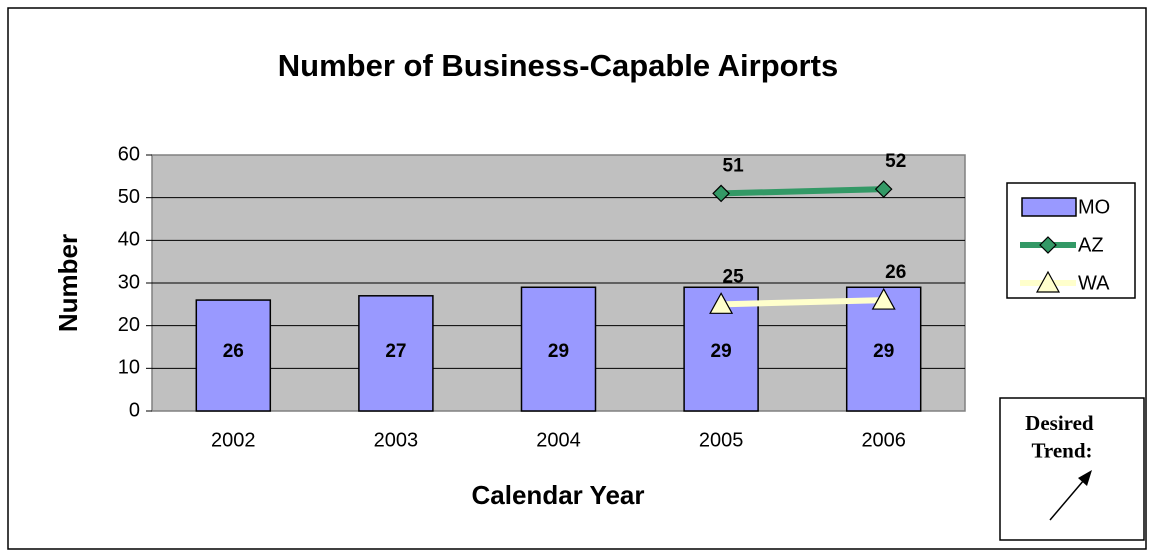  I want to click on annotation-line: Trend:, so click(1061, 450).